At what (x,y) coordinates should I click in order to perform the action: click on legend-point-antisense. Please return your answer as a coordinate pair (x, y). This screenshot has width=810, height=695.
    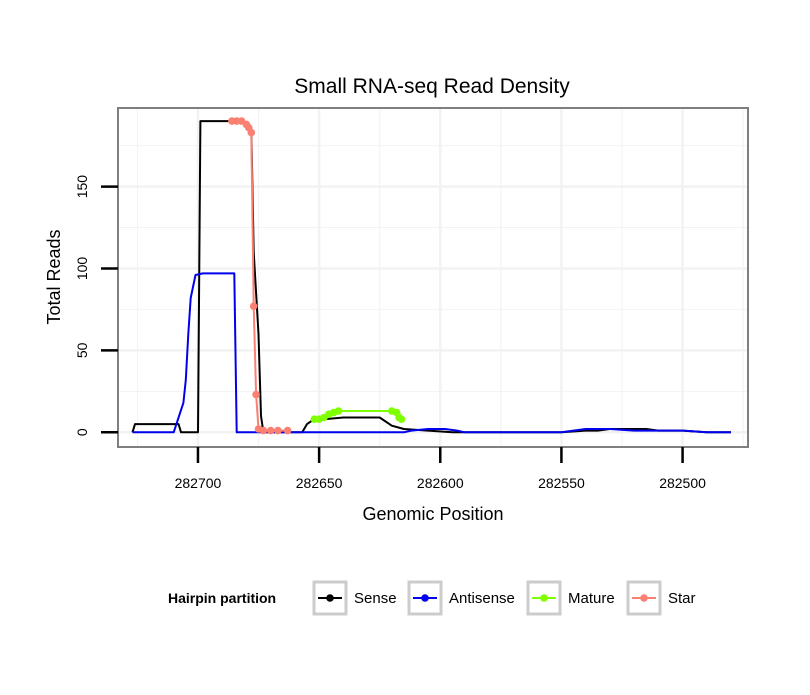
    Looking at the image, I should click on (425, 598).